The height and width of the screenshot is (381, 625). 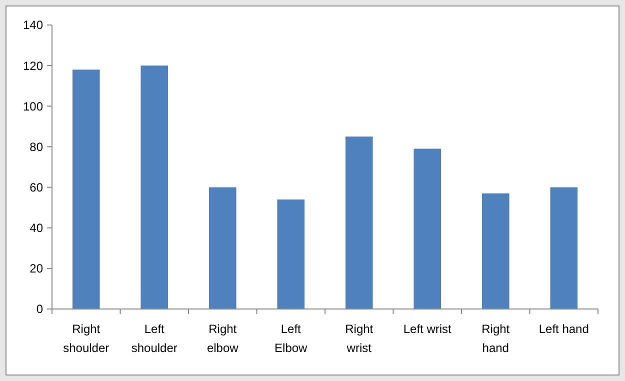 What do you see at coordinates (496, 338) in the screenshot?
I see `x-tick-label: Right hand` at bounding box center [496, 338].